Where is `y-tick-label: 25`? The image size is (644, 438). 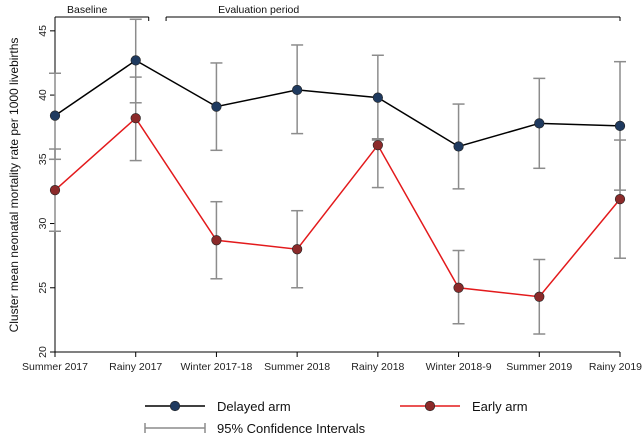
y-tick-label: 25 is located at coordinates (43, 288).